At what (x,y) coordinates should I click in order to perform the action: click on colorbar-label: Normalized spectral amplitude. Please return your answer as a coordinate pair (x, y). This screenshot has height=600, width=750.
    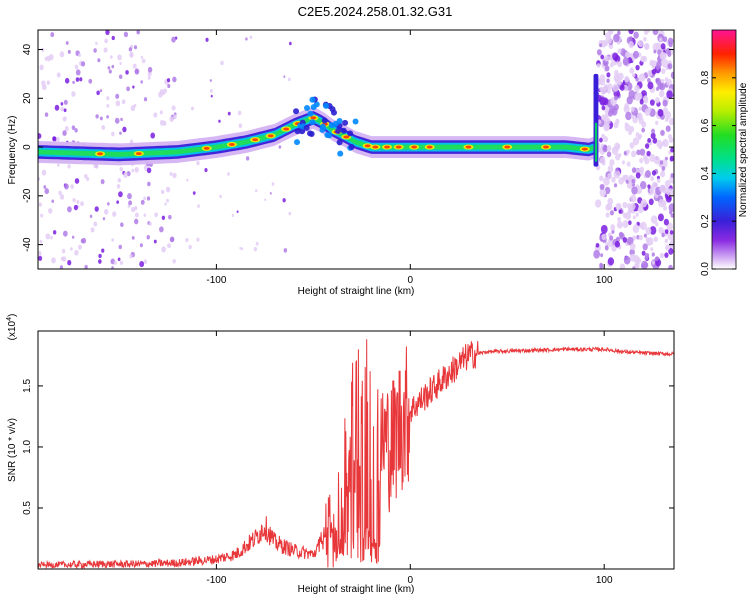
    Looking at the image, I should click on (743, 149).